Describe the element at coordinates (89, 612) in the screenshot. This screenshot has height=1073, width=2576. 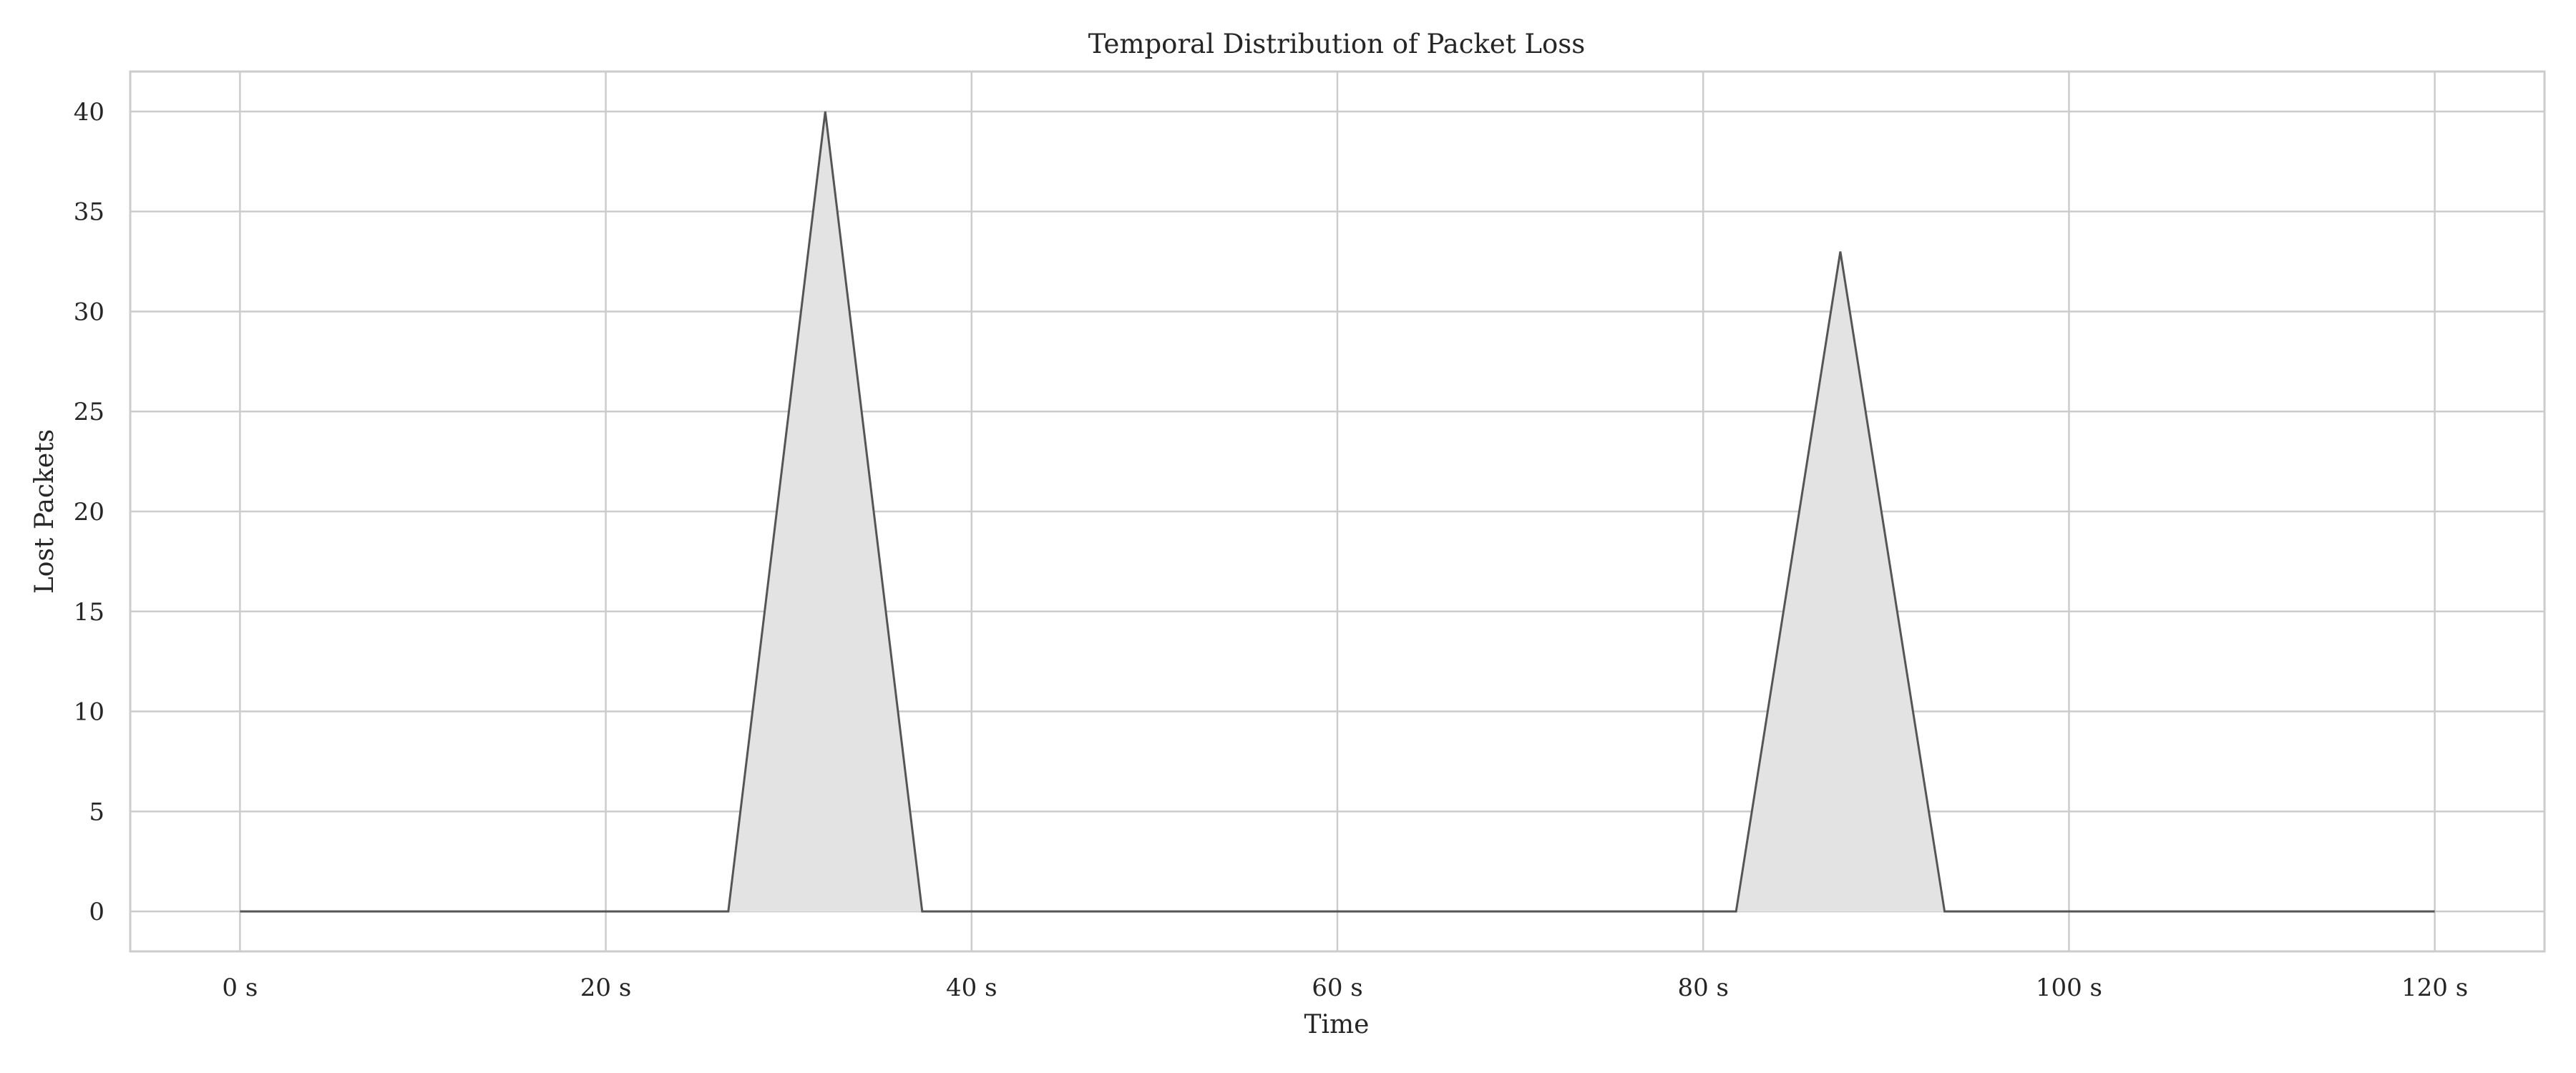
I see `y-tick-label: 15` at that location.